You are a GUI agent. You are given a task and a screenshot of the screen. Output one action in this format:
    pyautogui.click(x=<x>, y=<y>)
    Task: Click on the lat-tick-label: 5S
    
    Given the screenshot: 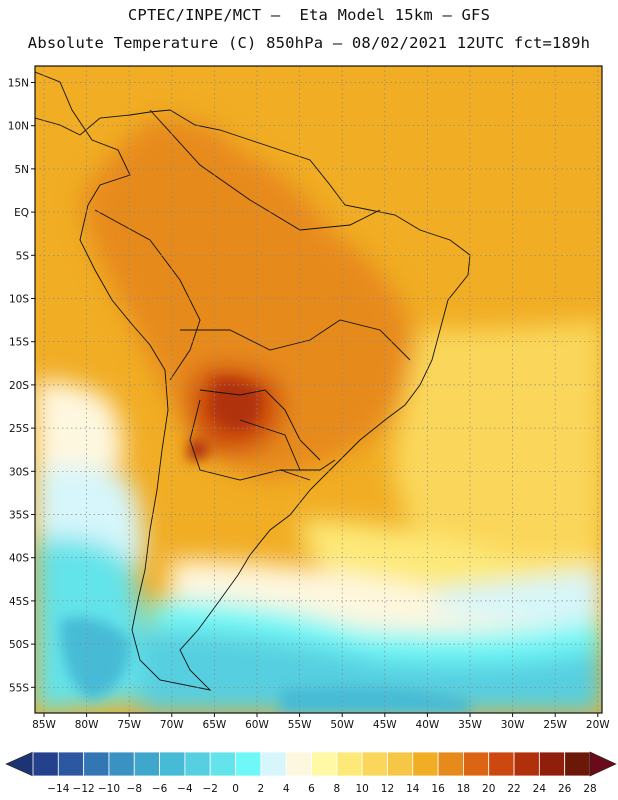 What is the action you would take?
    pyautogui.click(x=23, y=256)
    